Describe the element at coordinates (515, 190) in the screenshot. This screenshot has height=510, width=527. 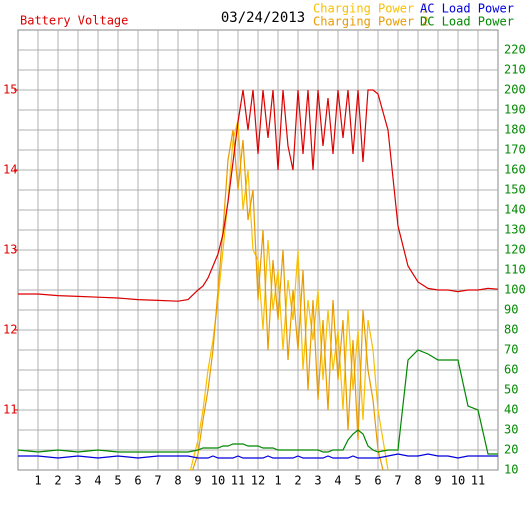
I see `y2-tick-label: 150` at that location.